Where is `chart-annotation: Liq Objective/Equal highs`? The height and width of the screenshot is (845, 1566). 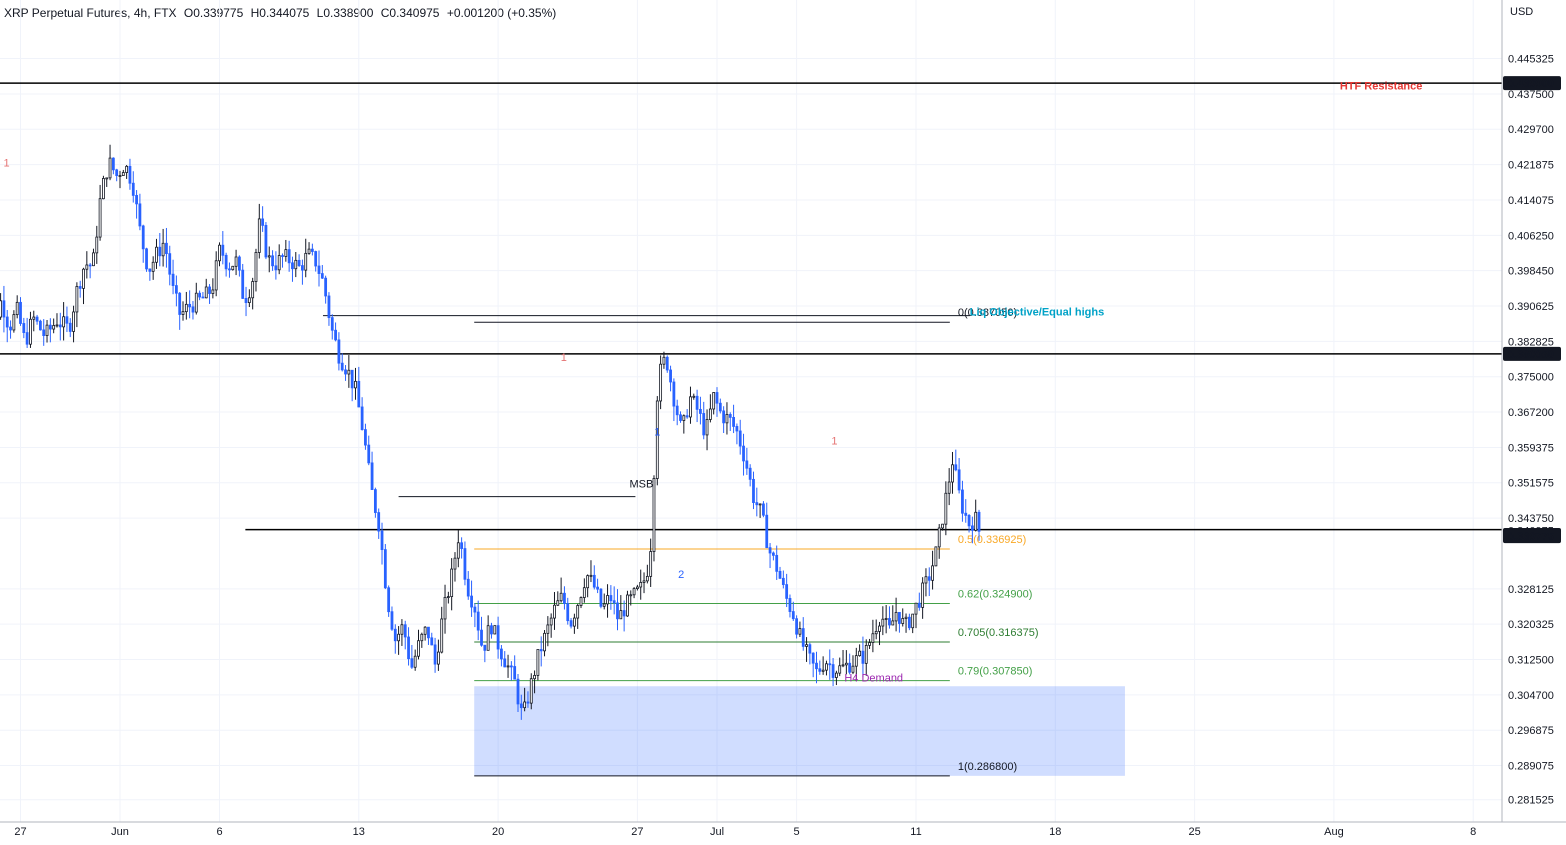 chart-annotation: Liq Objective/Equal highs is located at coordinates (1037, 313).